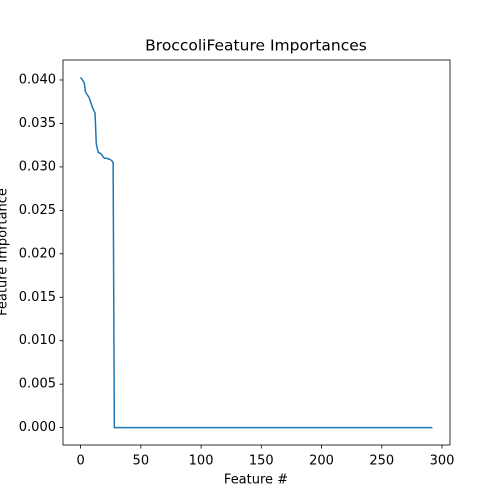 Image resolution: width=500 pixels, height=500 pixels. What do you see at coordinates (5, 252) in the screenshot?
I see `y-axis-label: Feature Importance` at bounding box center [5, 252].